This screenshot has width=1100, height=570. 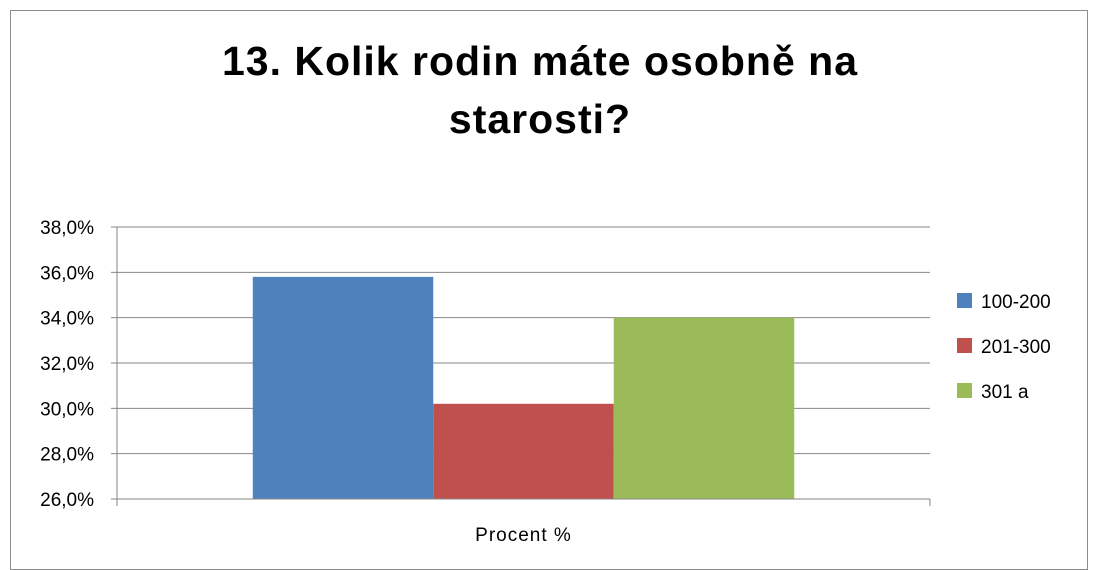 What do you see at coordinates (523, 534) in the screenshot?
I see `x-tick-label: Procent %` at bounding box center [523, 534].